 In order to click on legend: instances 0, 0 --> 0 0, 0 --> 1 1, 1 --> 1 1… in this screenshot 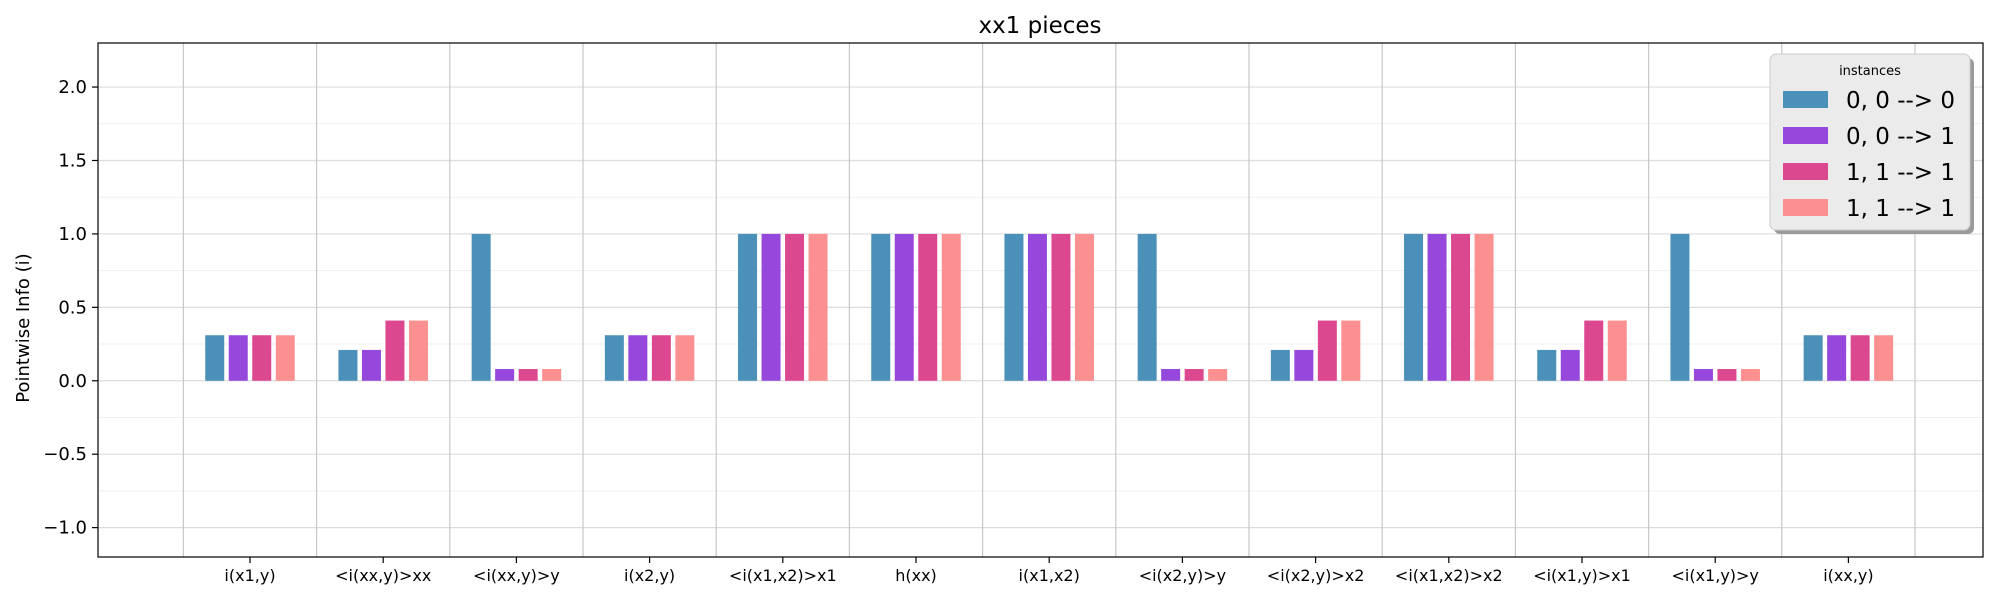, I will do `click(1871, 143)`.